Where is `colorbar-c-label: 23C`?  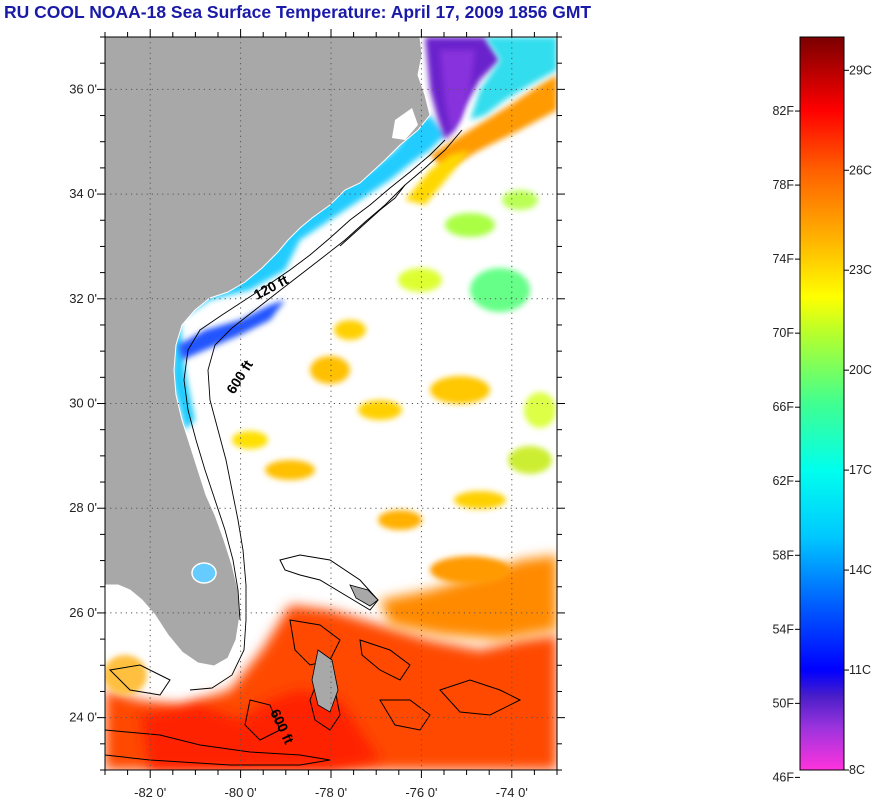
colorbar-c-label: 23C is located at coordinates (860, 270).